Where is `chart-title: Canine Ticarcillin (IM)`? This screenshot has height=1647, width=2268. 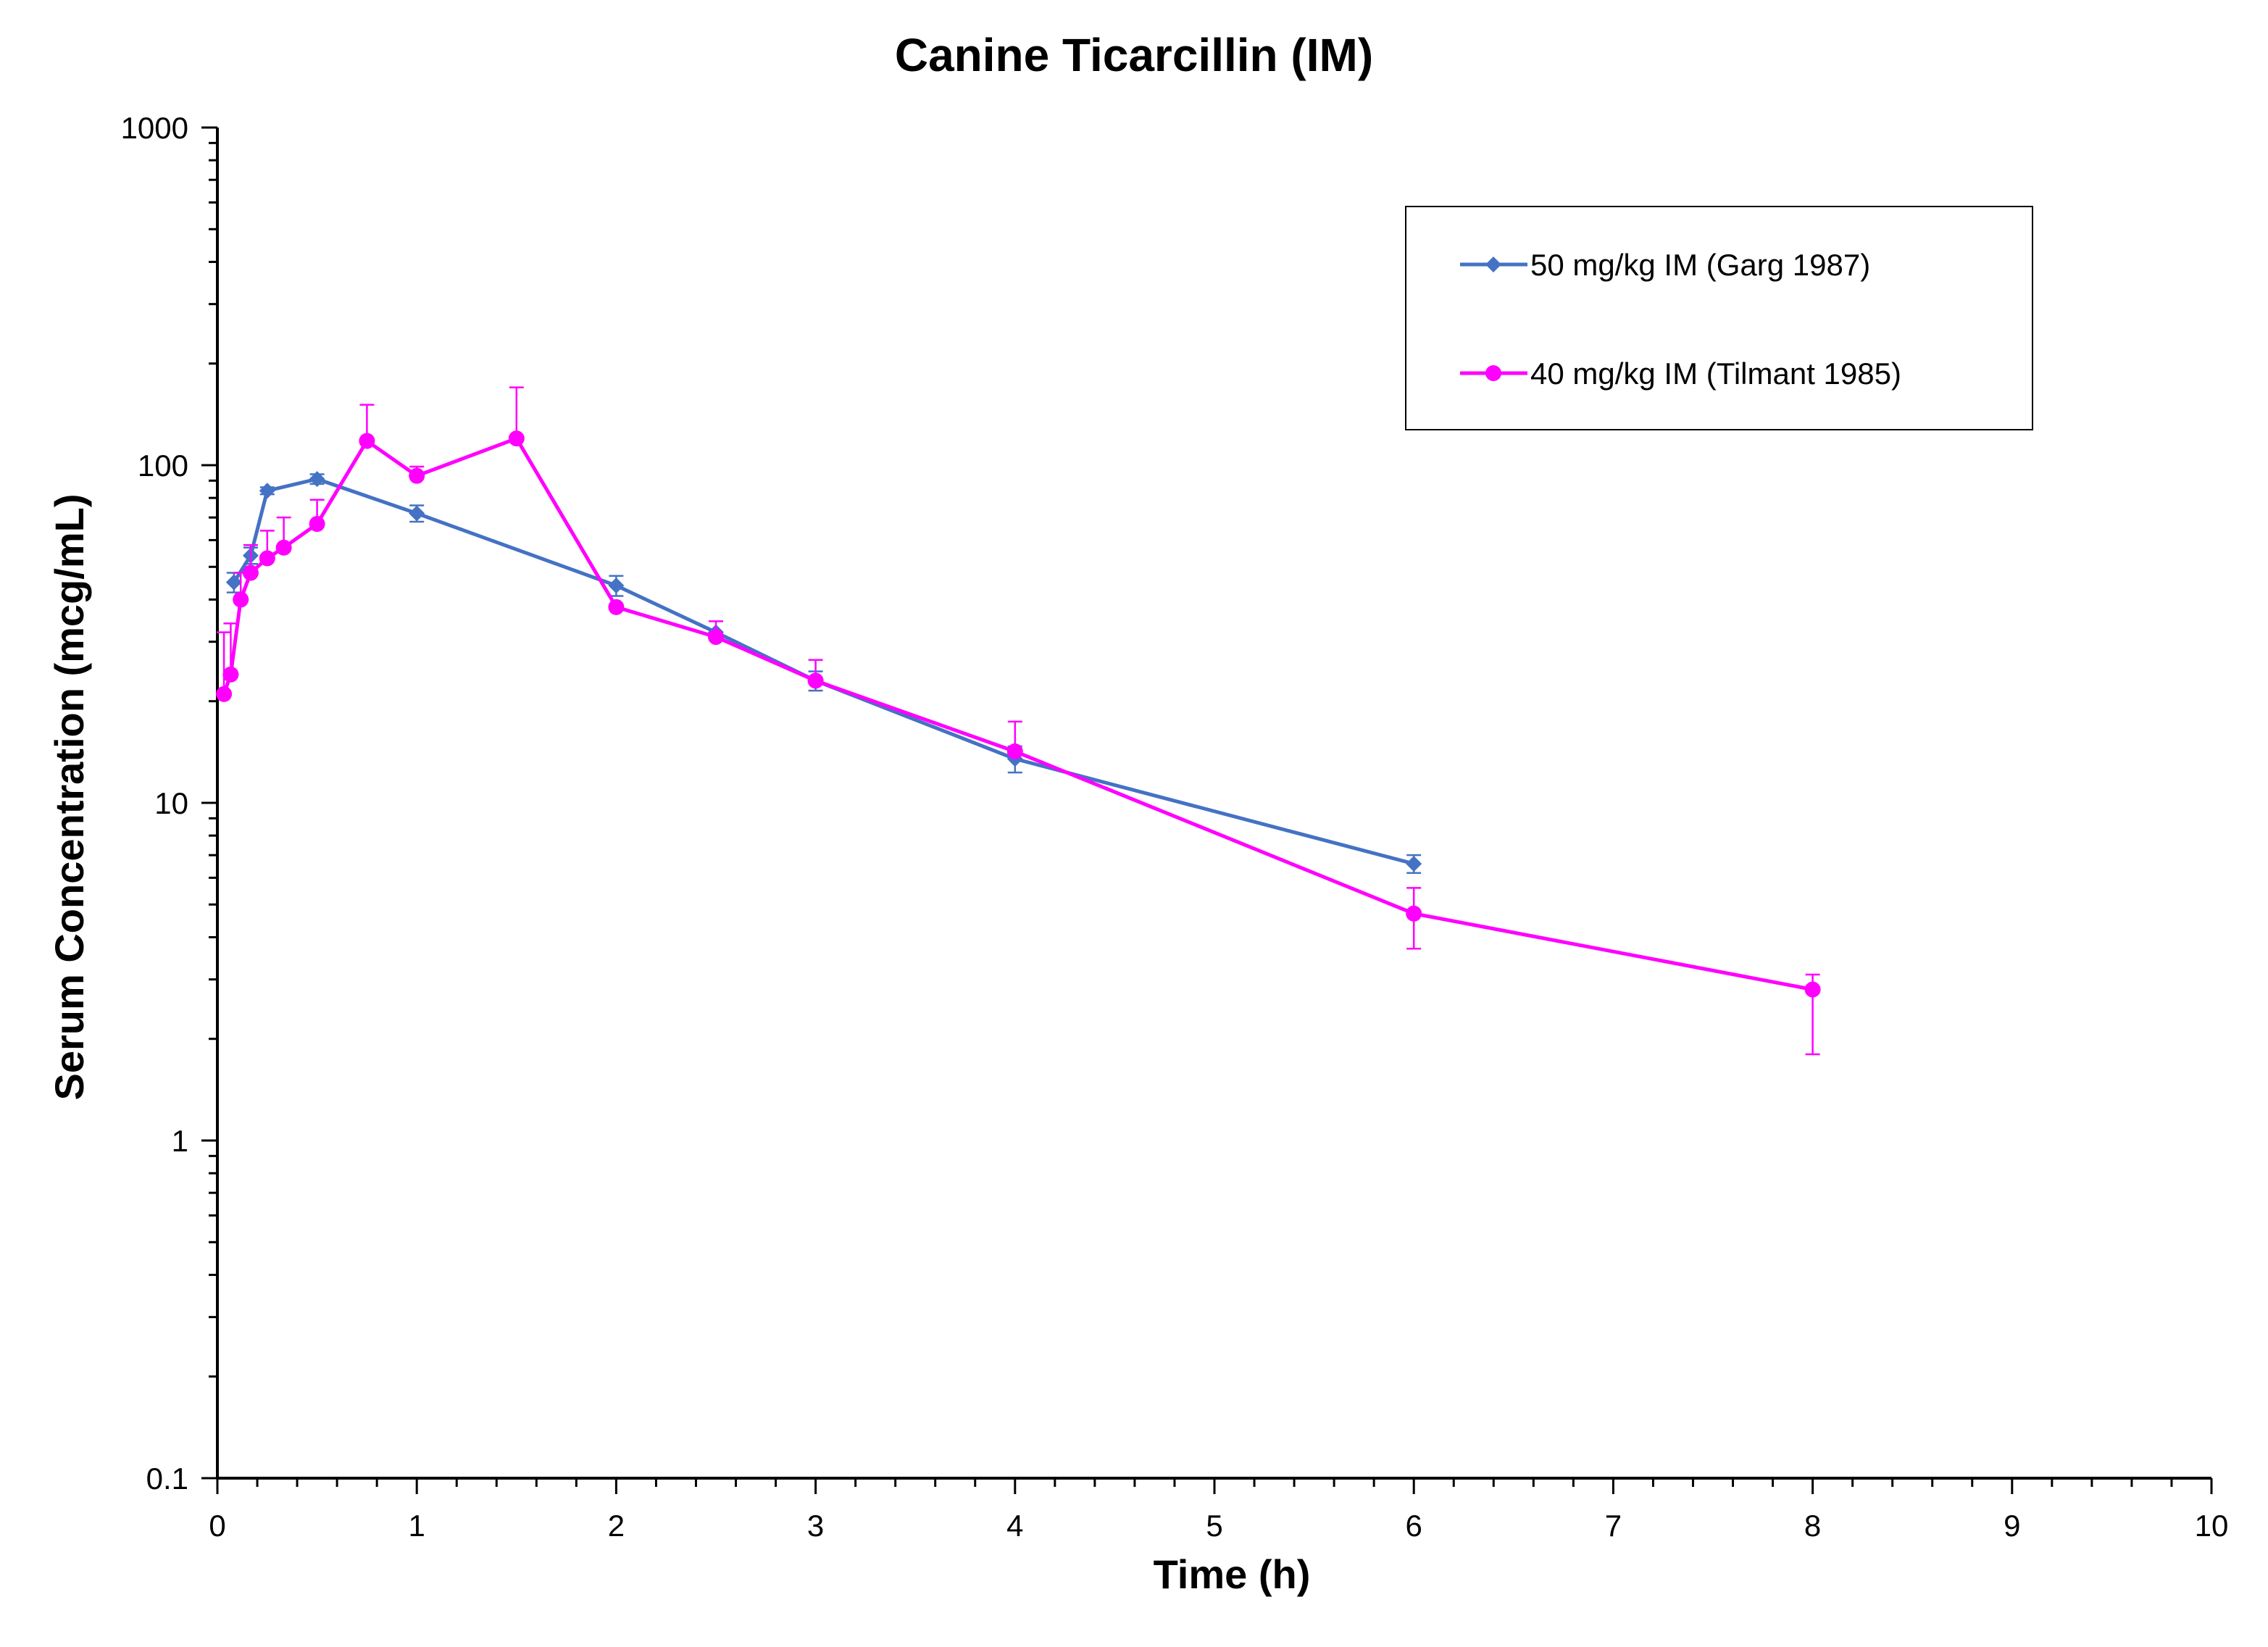
chart-title: Canine Ticarcillin (IM) is located at coordinates (1134, 55).